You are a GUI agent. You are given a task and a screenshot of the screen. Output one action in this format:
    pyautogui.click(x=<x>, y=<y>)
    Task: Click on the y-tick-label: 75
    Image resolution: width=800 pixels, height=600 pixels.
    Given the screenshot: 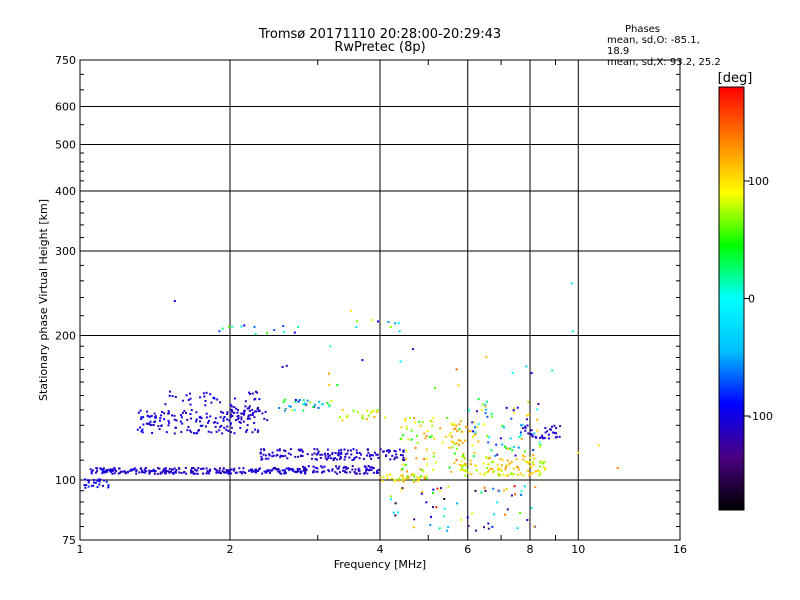 What is the action you would take?
    pyautogui.click(x=69, y=540)
    